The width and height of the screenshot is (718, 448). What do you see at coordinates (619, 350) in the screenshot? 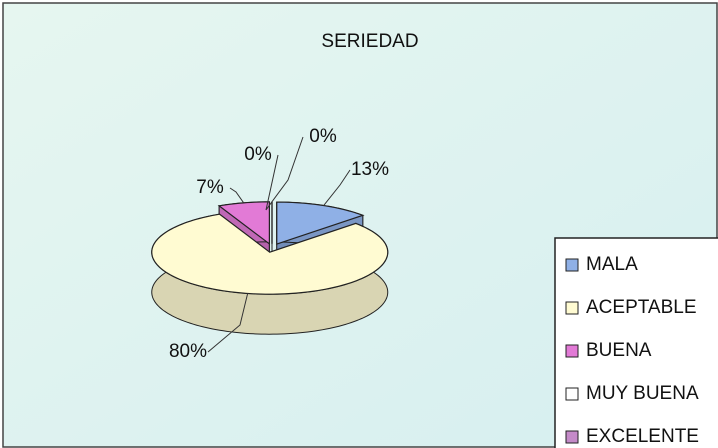
I see `legend-label: BUENA` at bounding box center [619, 350].